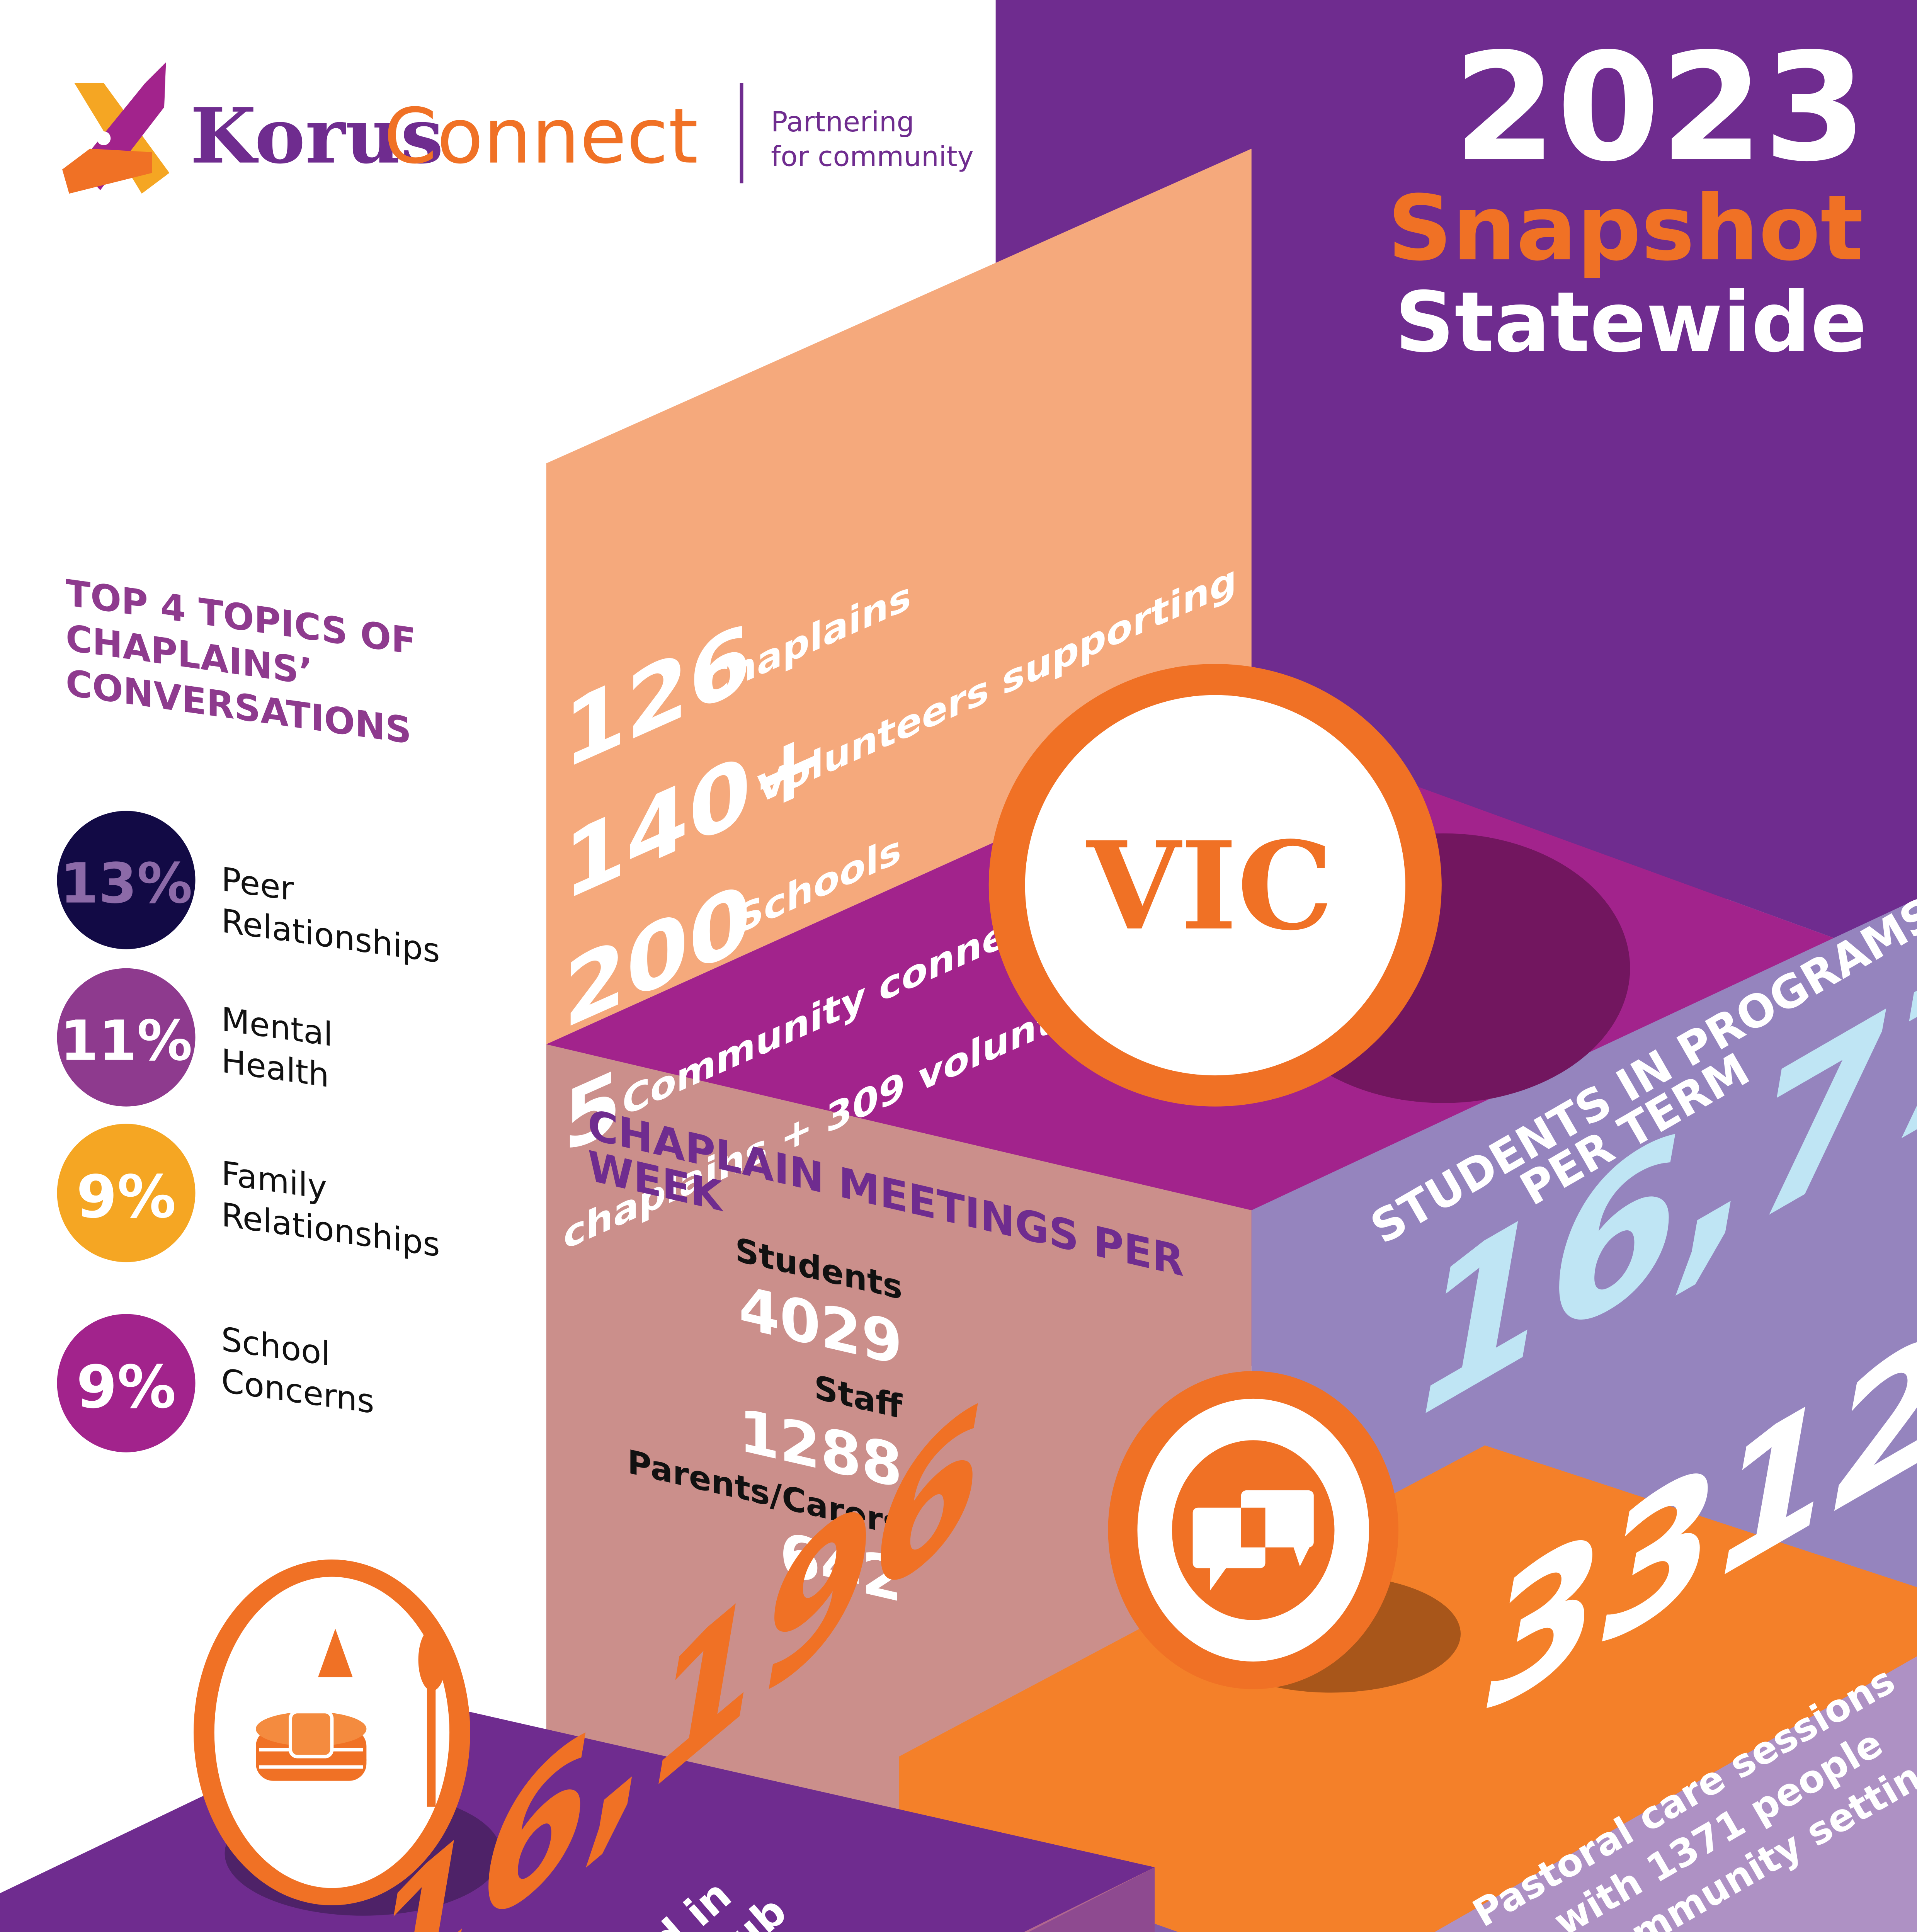 Image resolution: width=1917 pixels, height=1932 pixels. I want to click on korus-ribbon-icon, so click(116, 128).